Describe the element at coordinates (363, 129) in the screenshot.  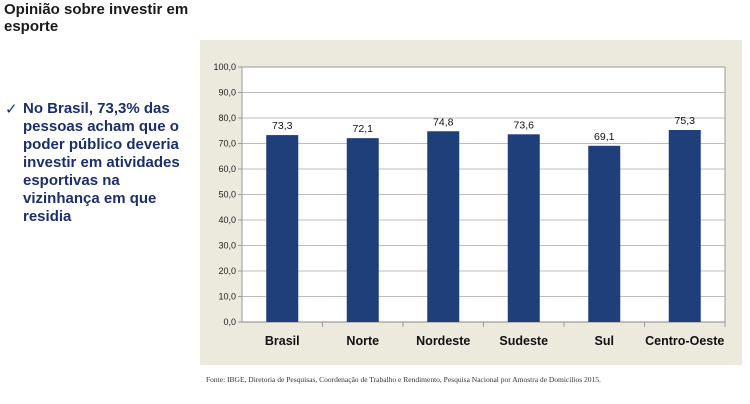
I see `data-label: 72,1` at that location.